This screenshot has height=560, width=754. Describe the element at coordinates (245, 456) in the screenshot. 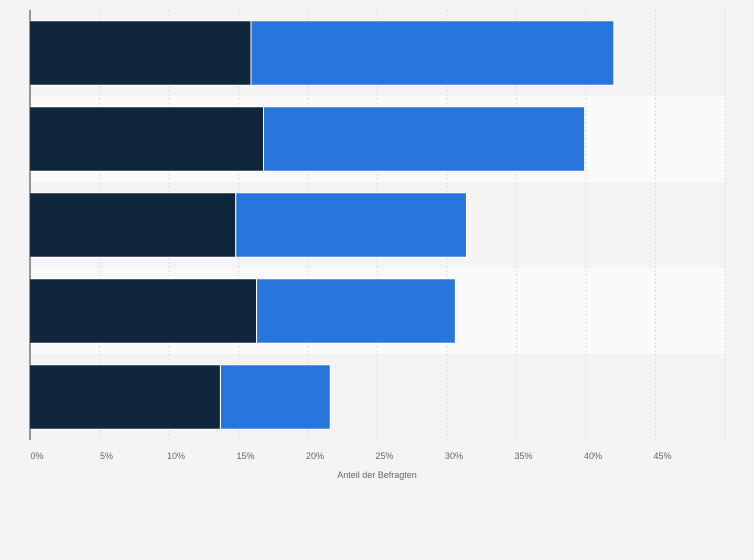

I see `x-tick-label: 15%` at that location.